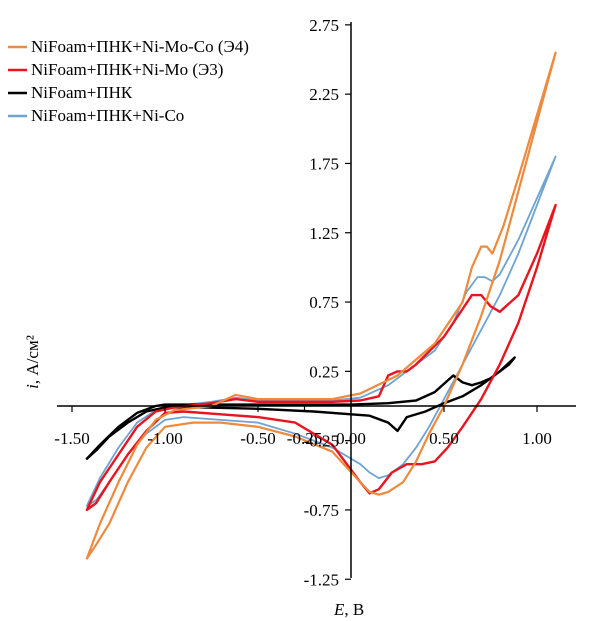 This screenshot has width=590, height=621. I want to click on x-tick-label: 0.00, so click(351, 438).